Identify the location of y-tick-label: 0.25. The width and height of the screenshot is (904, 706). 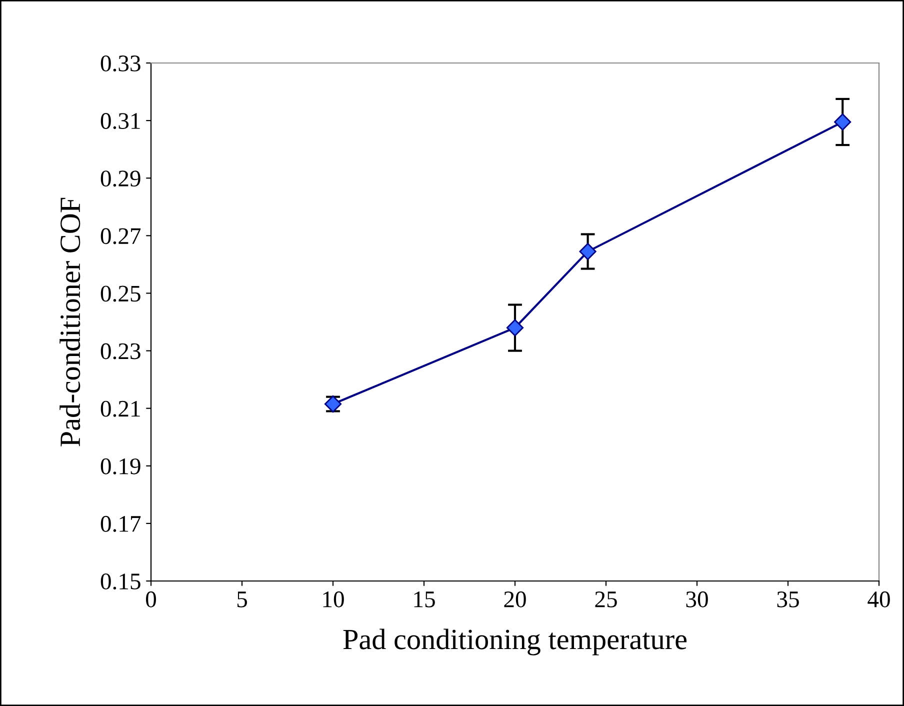
(120, 294).